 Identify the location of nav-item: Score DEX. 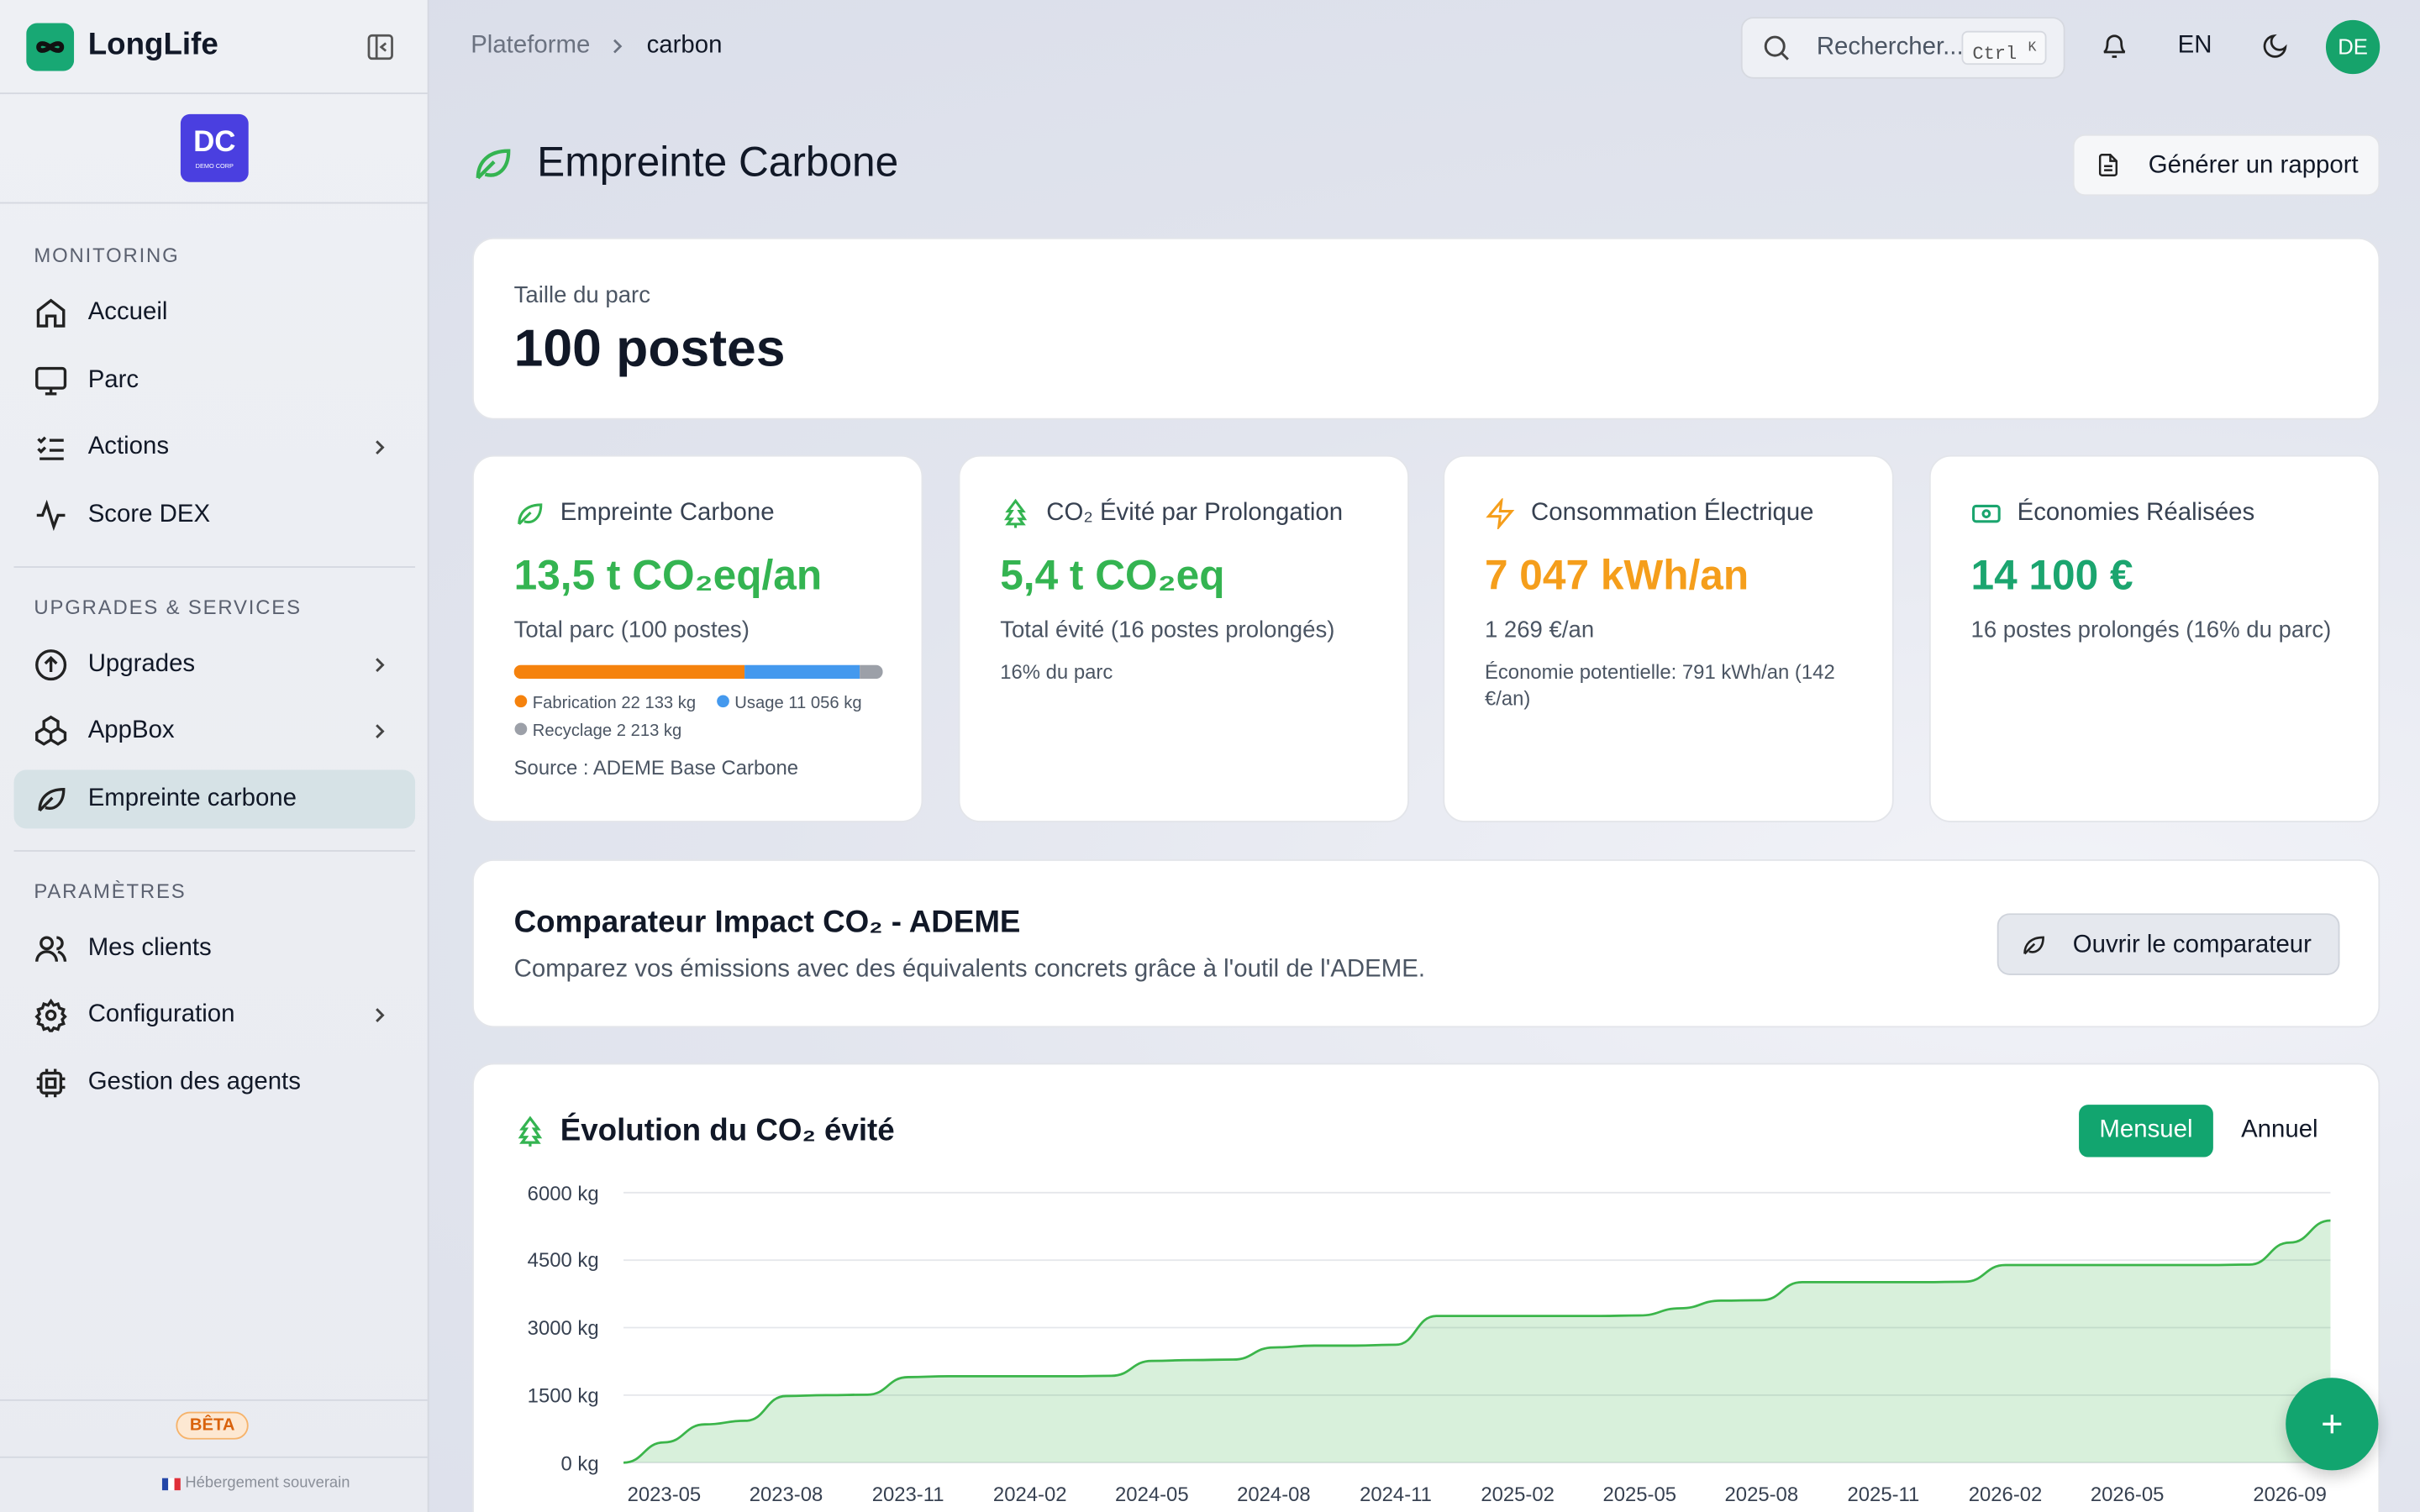
(215, 515).